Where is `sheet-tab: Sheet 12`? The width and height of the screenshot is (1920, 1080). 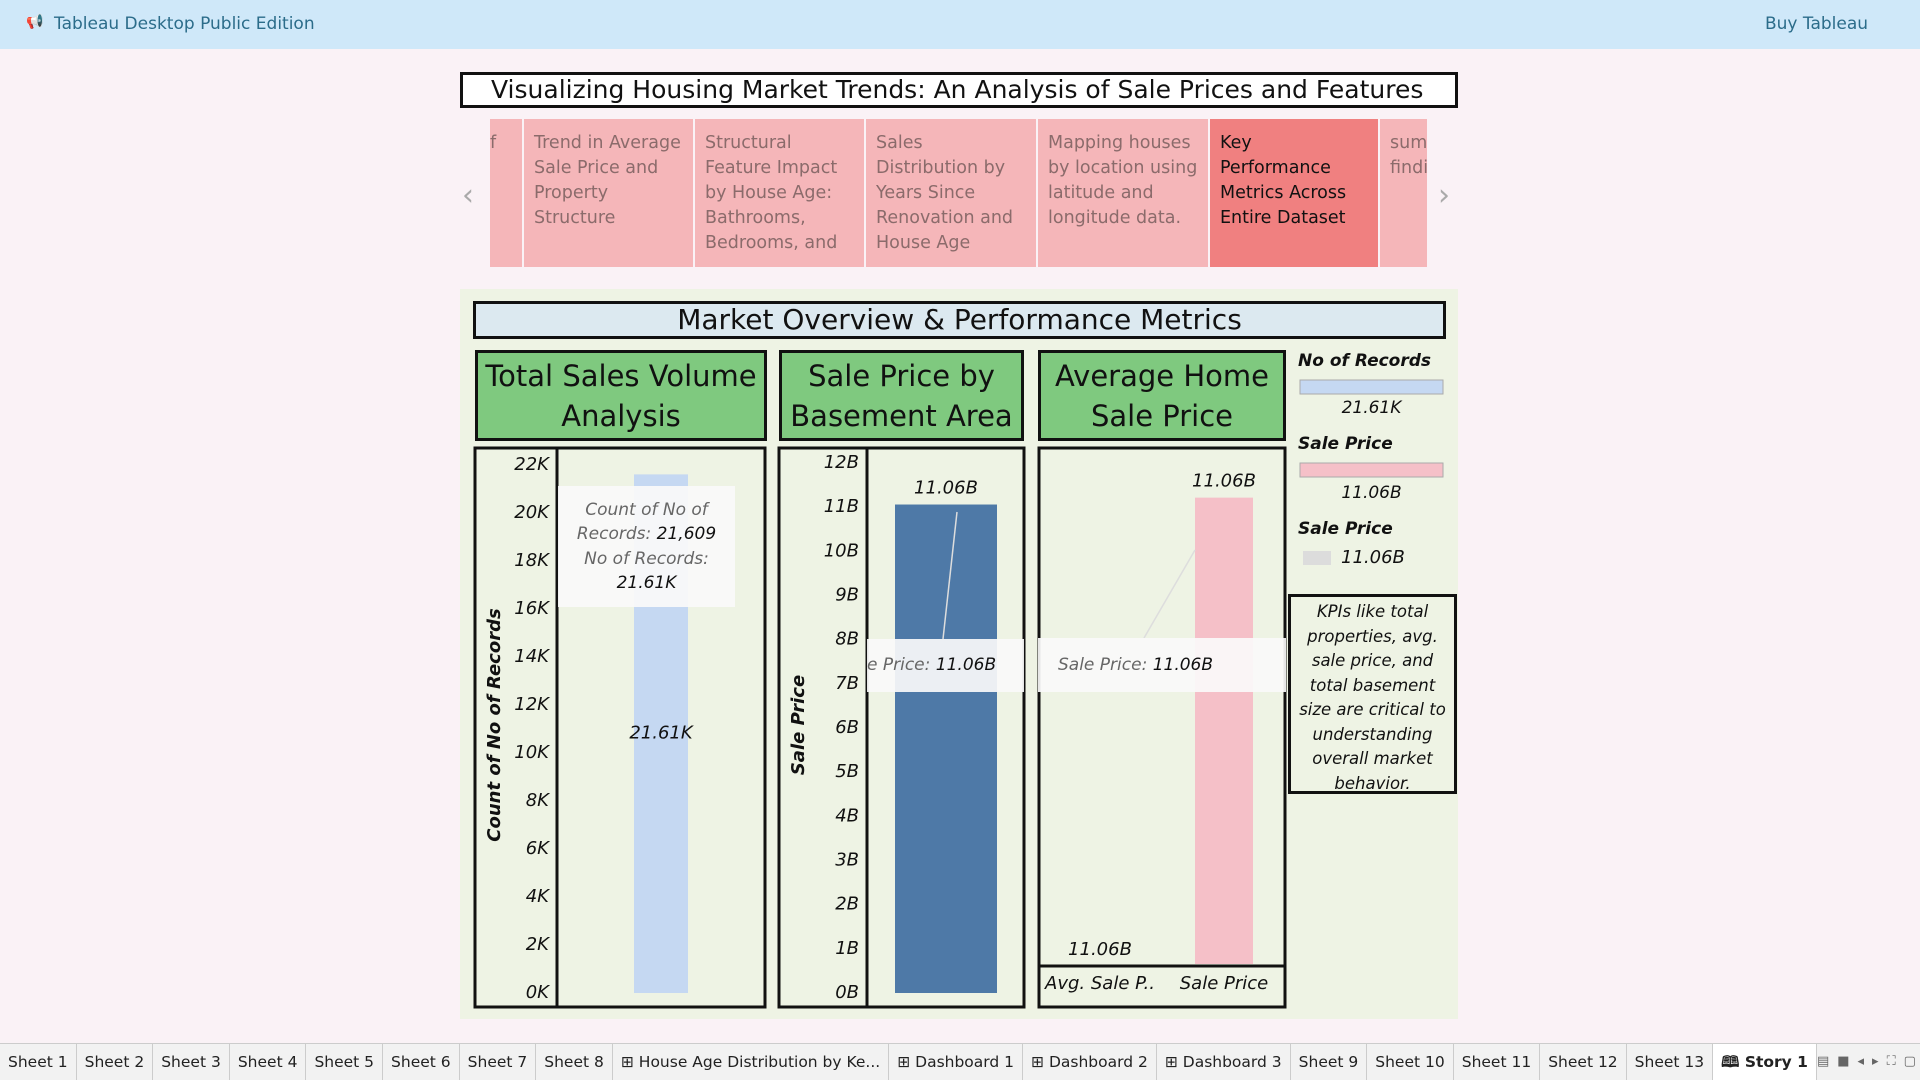
sheet-tab: Sheet 12 is located at coordinates (1583, 1062).